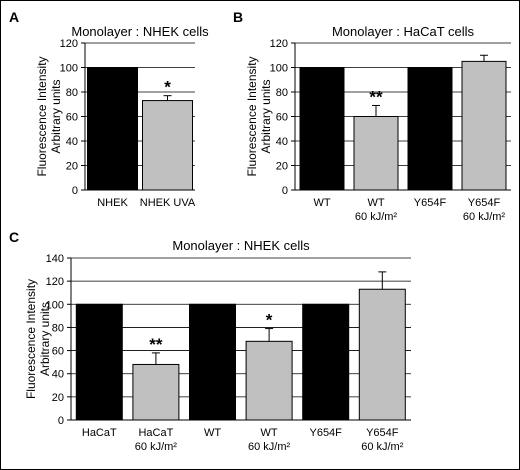 This screenshot has width=520, height=470. What do you see at coordinates (112, 203) in the screenshot?
I see `x-tick-label: NHEK` at bounding box center [112, 203].